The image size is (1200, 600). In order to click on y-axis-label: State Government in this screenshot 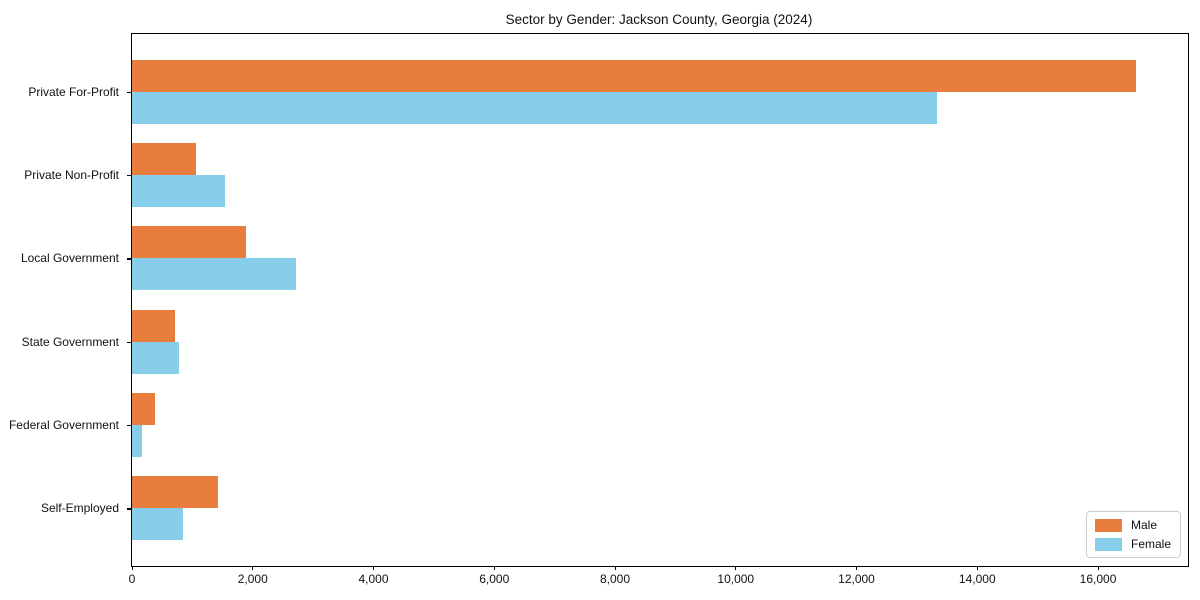, I will do `click(70, 341)`.